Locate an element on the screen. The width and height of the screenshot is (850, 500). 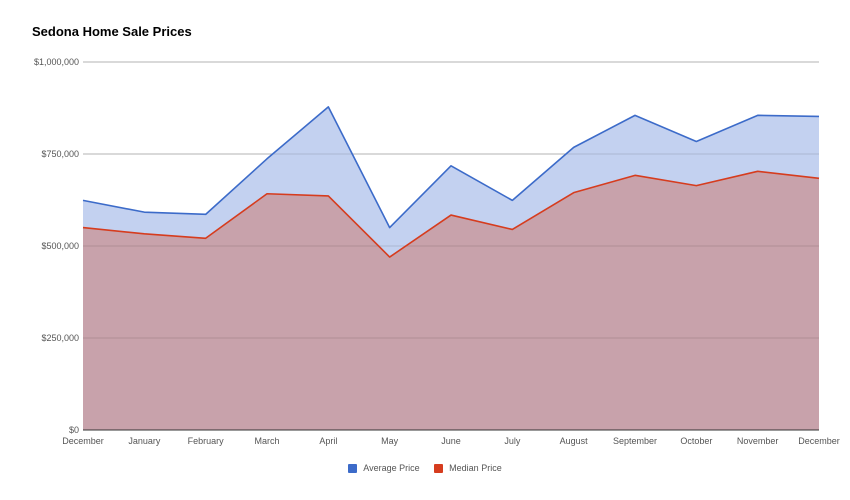
legend-item-average: Average Price is located at coordinates (384, 468).